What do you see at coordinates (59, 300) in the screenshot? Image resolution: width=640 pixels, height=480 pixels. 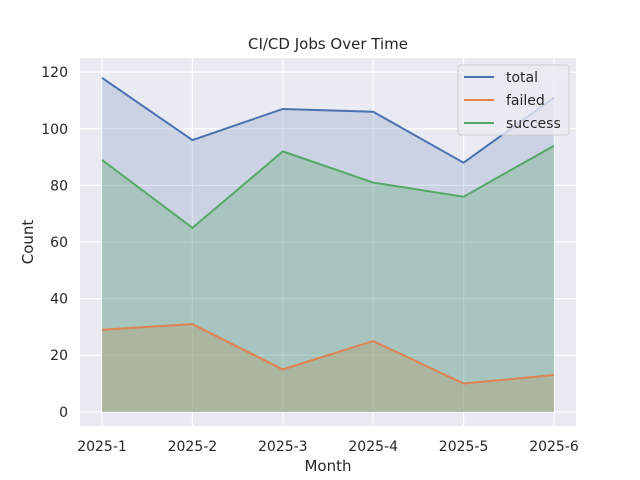 I see `y-tick-label: 40` at bounding box center [59, 300].